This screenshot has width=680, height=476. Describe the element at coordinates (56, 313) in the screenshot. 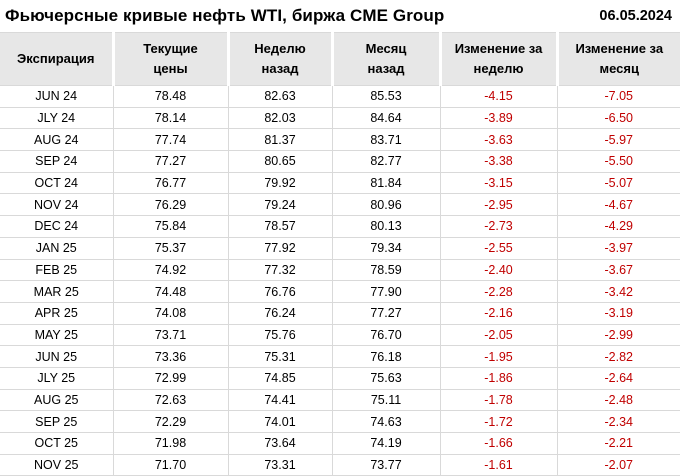

I see `cell-expiration: APR 25` at that location.